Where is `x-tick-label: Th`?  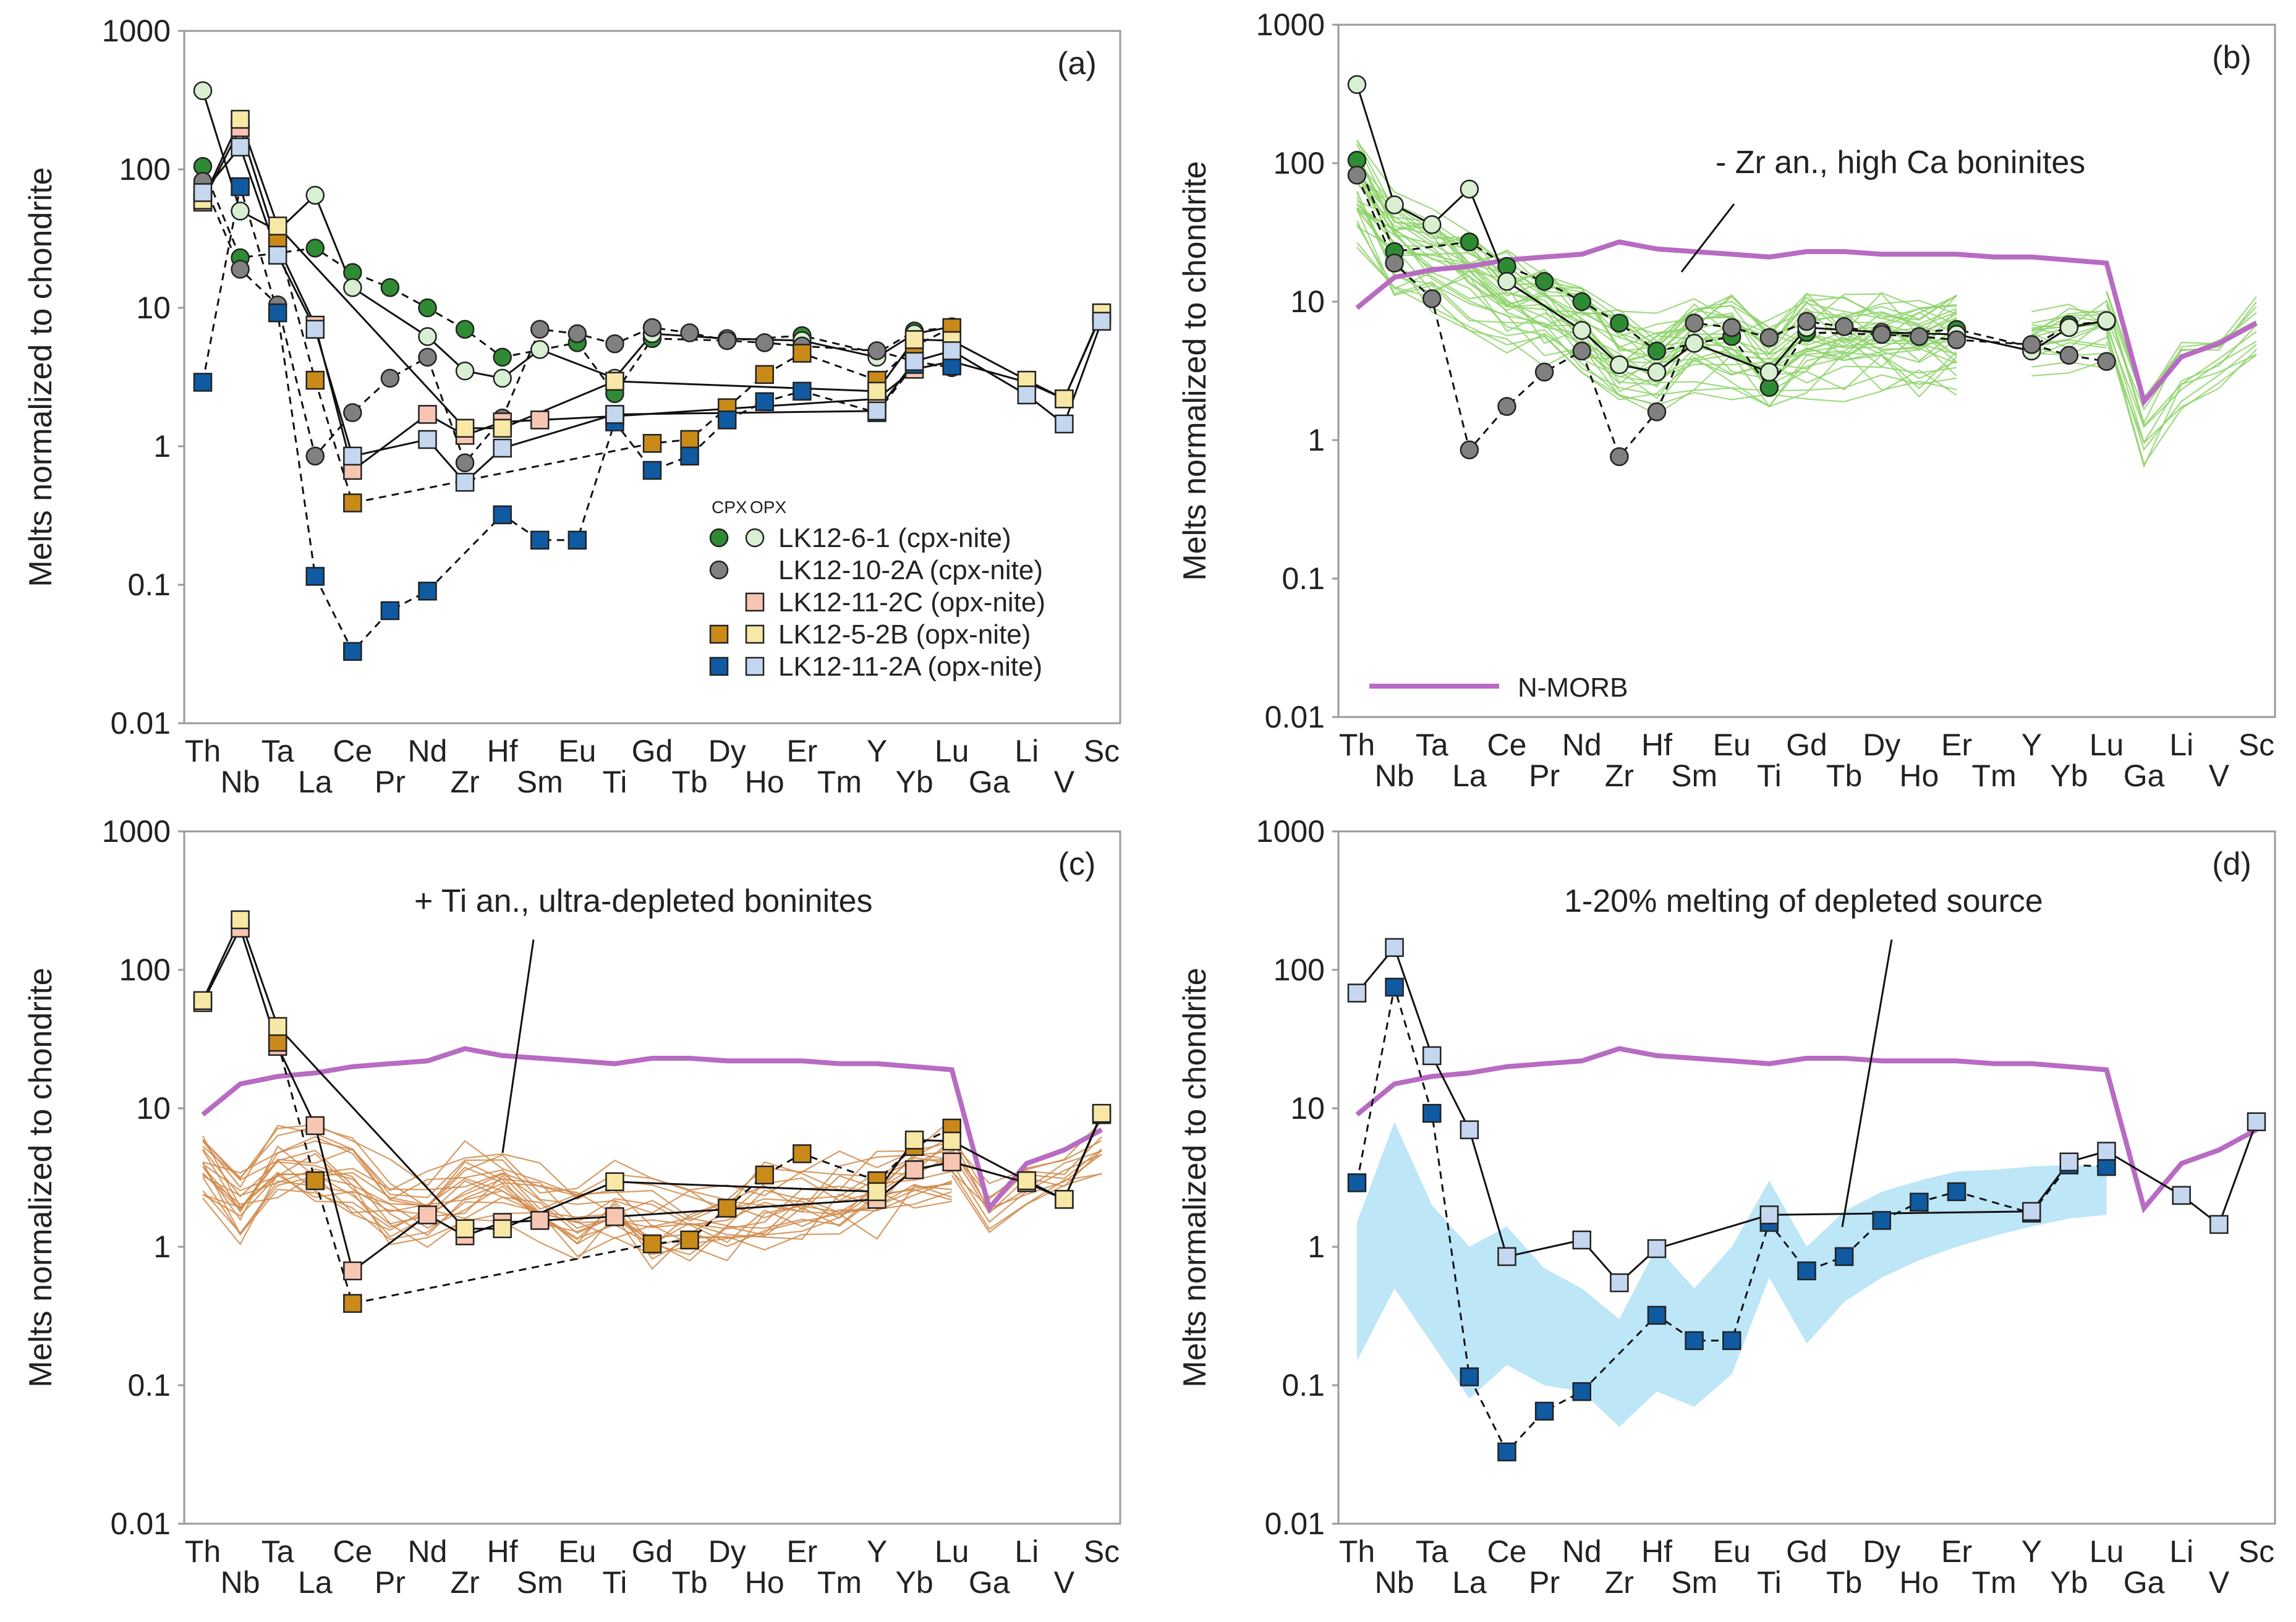
x-tick-label: Th is located at coordinates (203, 1552).